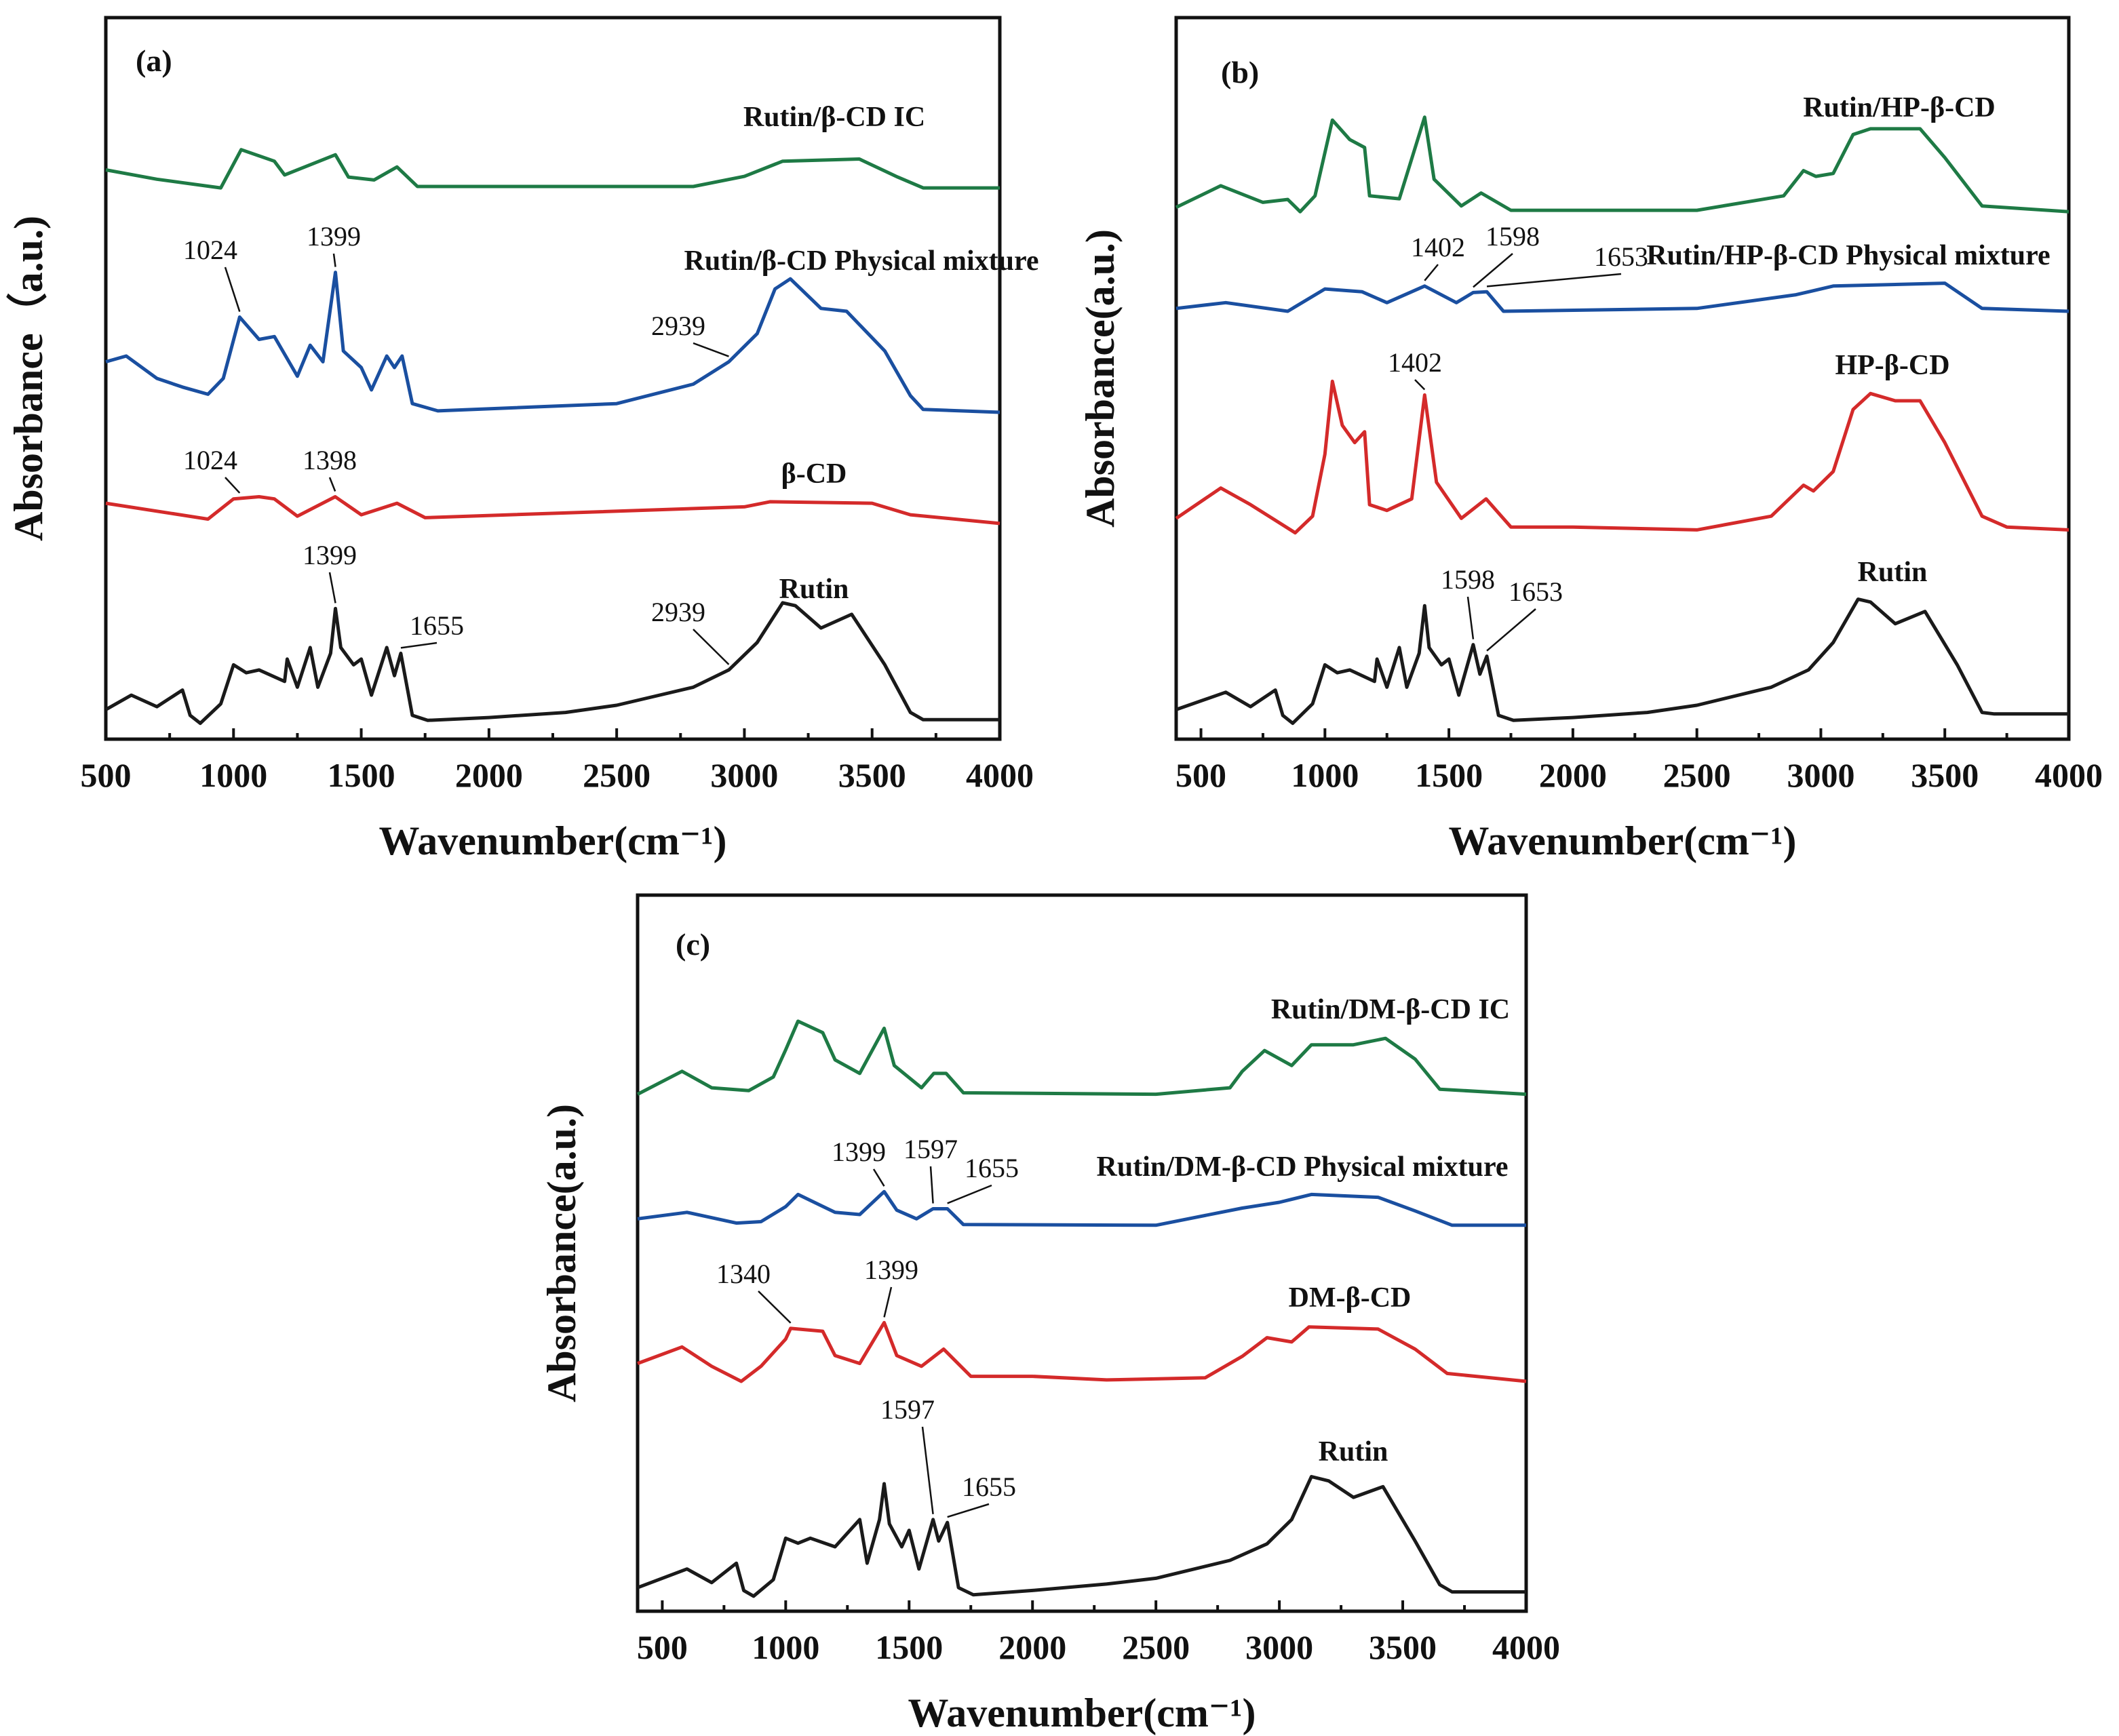 Image resolution: width=2119 pixels, height=1736 pixels. What do you see at coordinates (1240, 72) in the screenshot?
I see `panel-label: (b)` at bounding box center [1240, 72].